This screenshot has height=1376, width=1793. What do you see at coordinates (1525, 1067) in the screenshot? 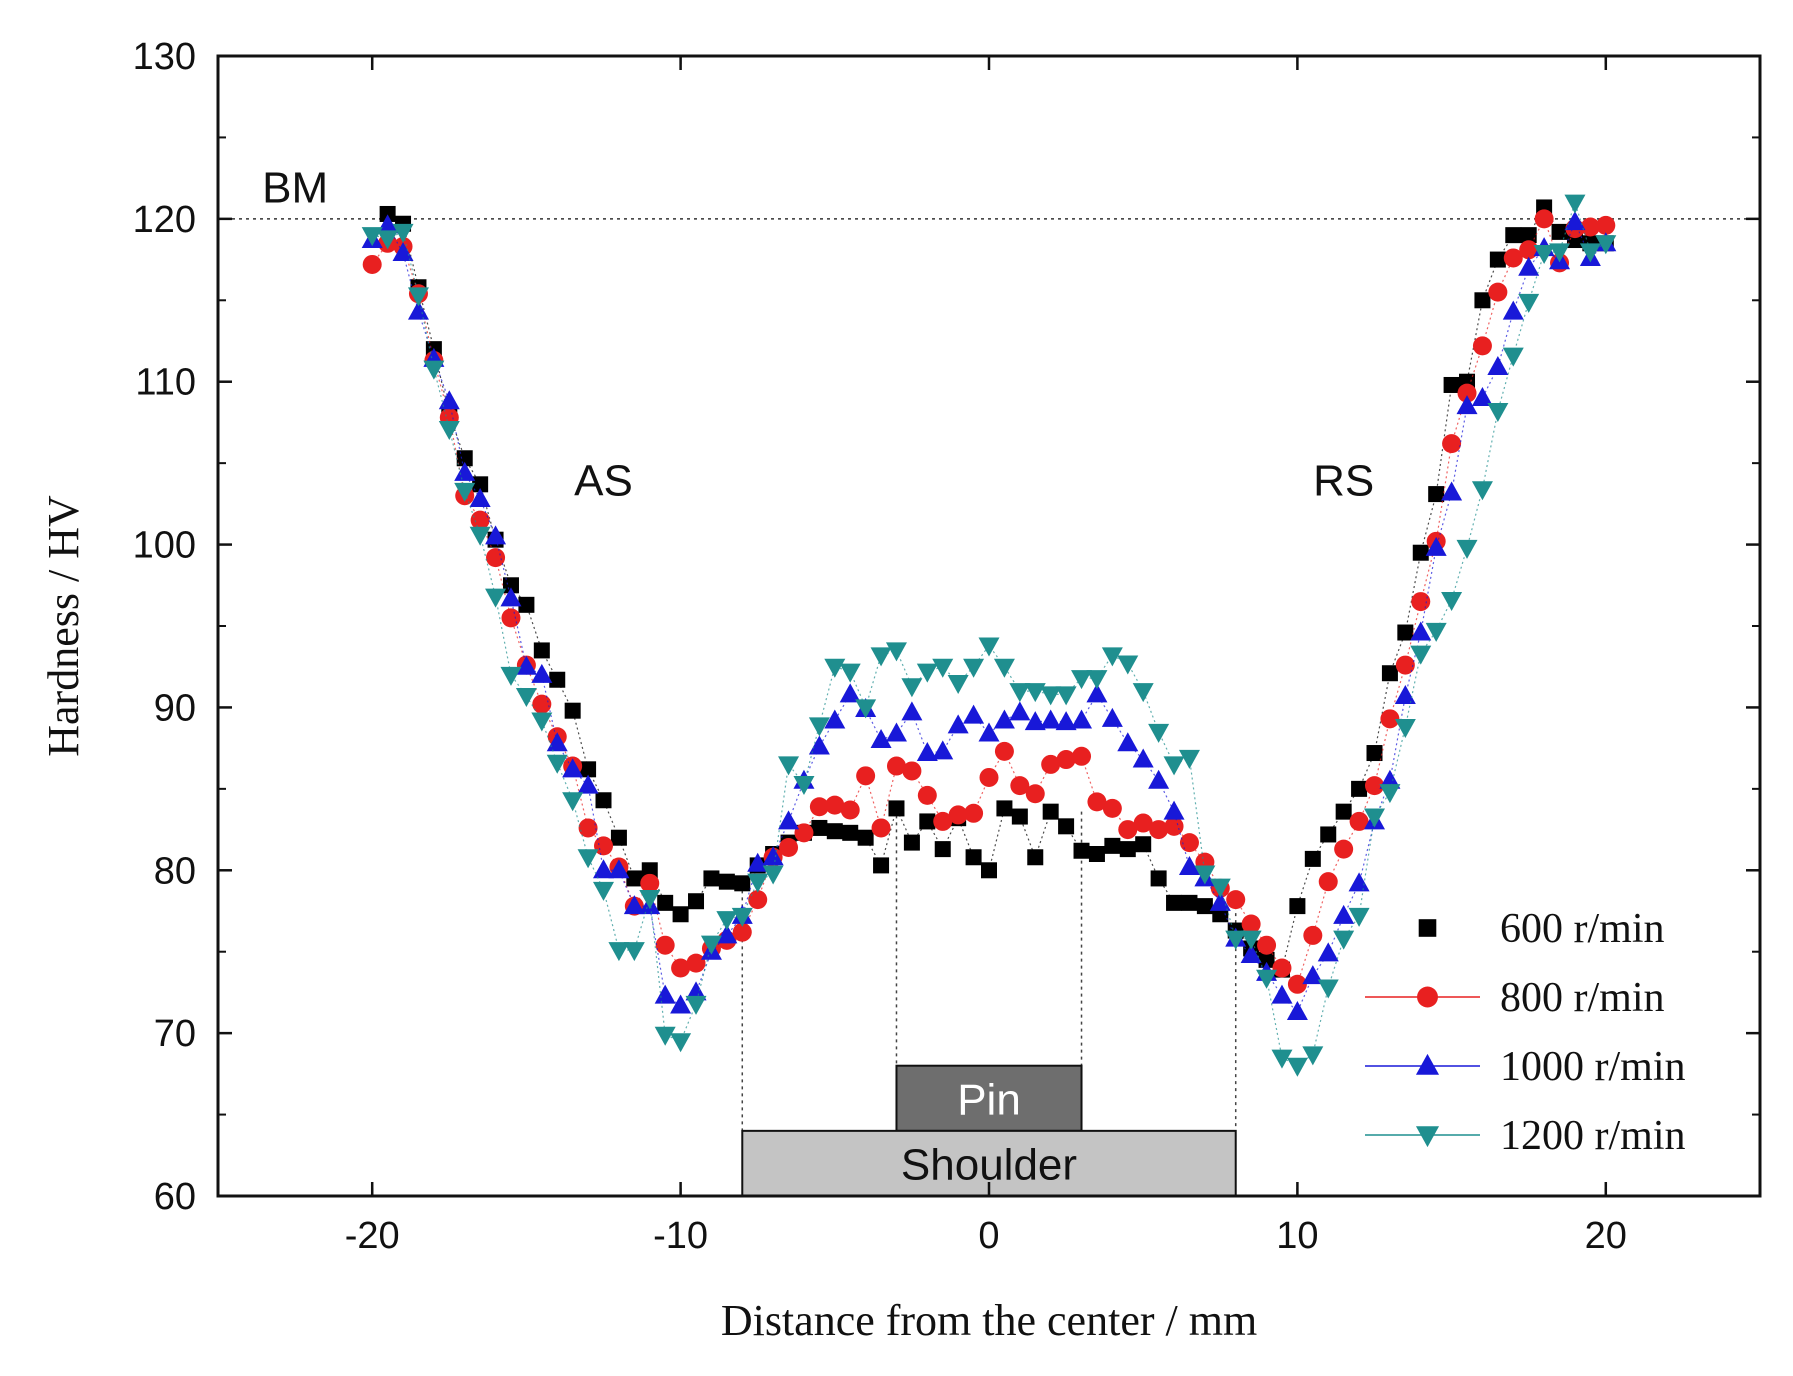
I see `legend-entry: 1000 r/min` at bounding box center [1525, 1067].